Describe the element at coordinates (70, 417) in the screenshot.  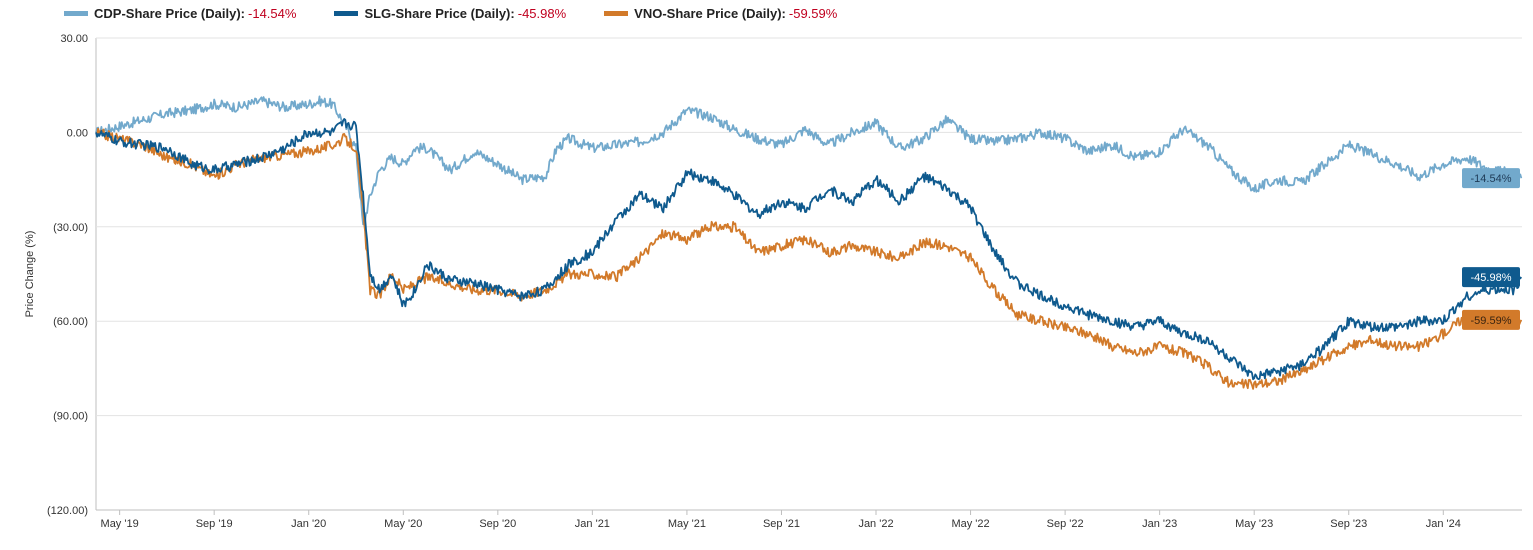
I see `y-tick-label: (90.00)` at that location.